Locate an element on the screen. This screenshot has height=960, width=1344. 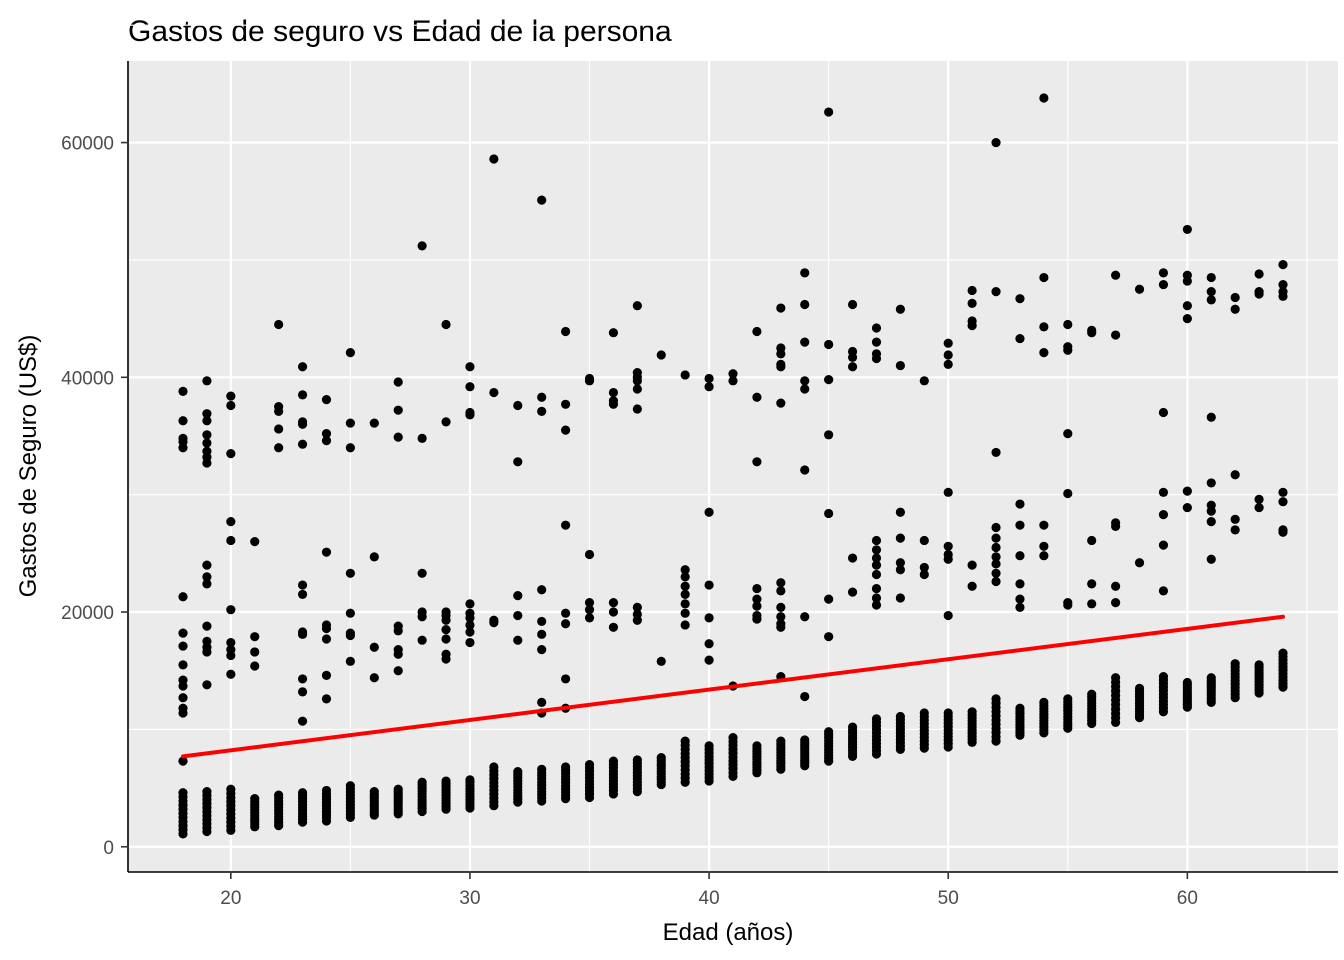
x-tick-label: 20 is located at coordinates (230, 898).